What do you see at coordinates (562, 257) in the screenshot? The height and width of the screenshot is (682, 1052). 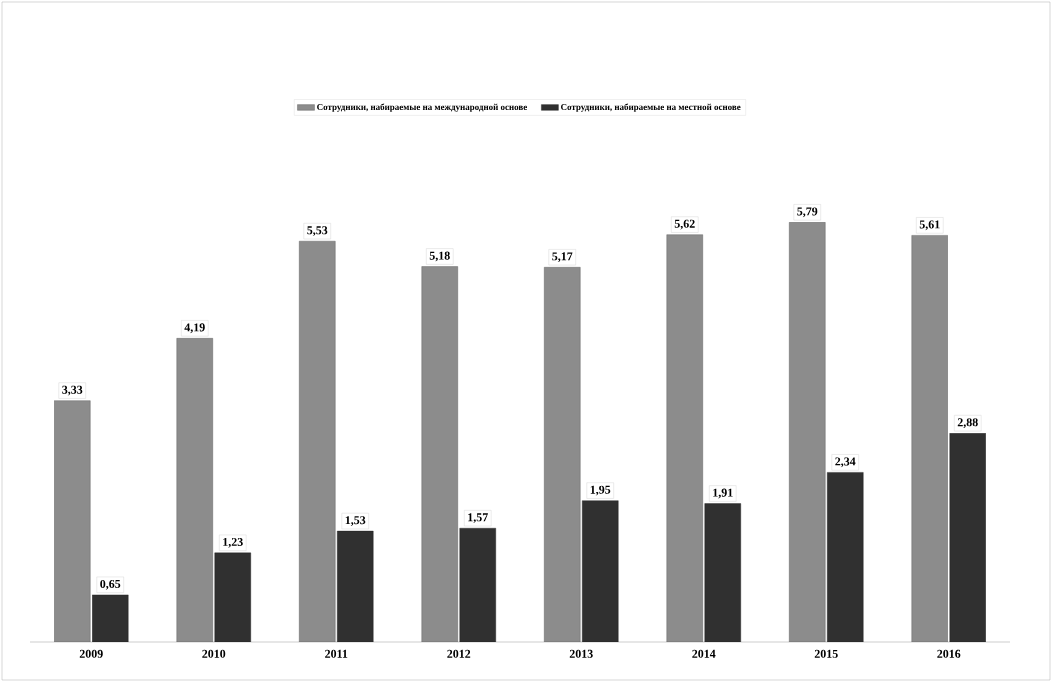 I see `data-label: 5,17` at bounding box center [562, 257].